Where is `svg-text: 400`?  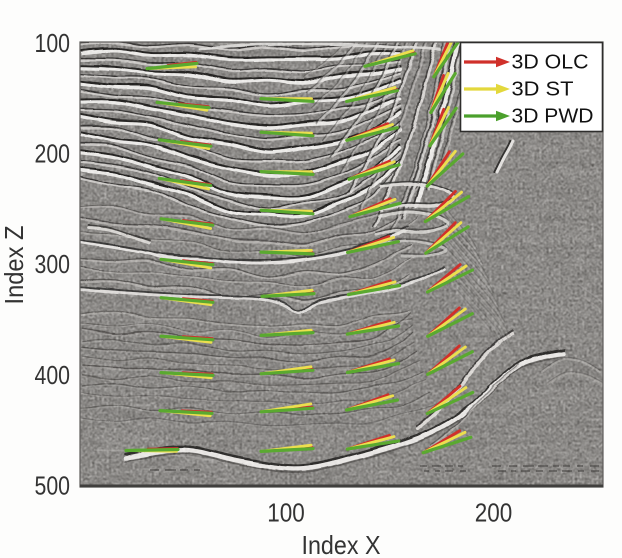
svg-text: 400 is located at coordinates (53, 376).